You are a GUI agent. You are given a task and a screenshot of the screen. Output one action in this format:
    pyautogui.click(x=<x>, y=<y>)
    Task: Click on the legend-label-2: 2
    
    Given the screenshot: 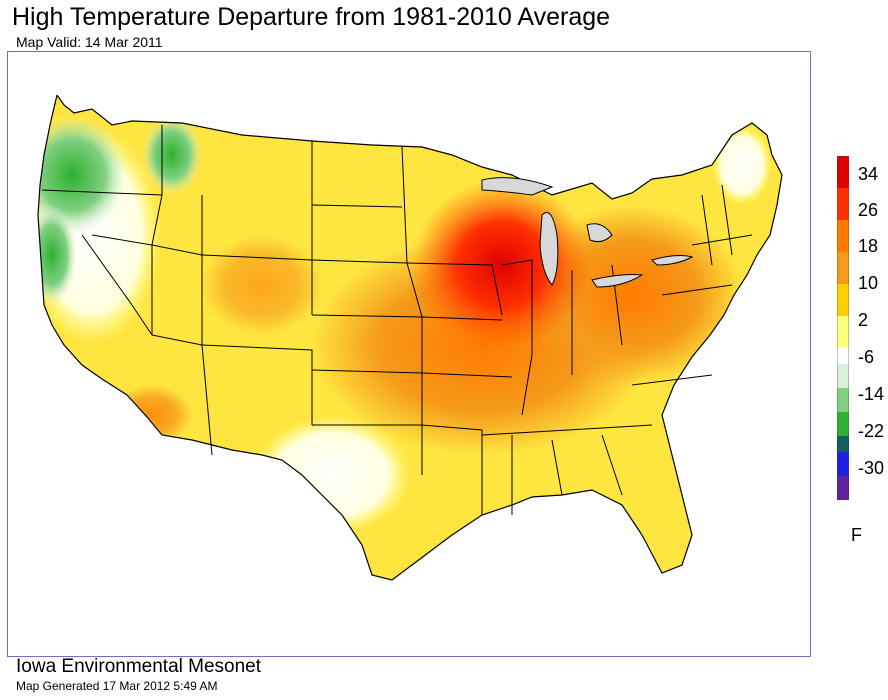 What is the action you would take?
    pyautogui.click(x=863, y=320)
    